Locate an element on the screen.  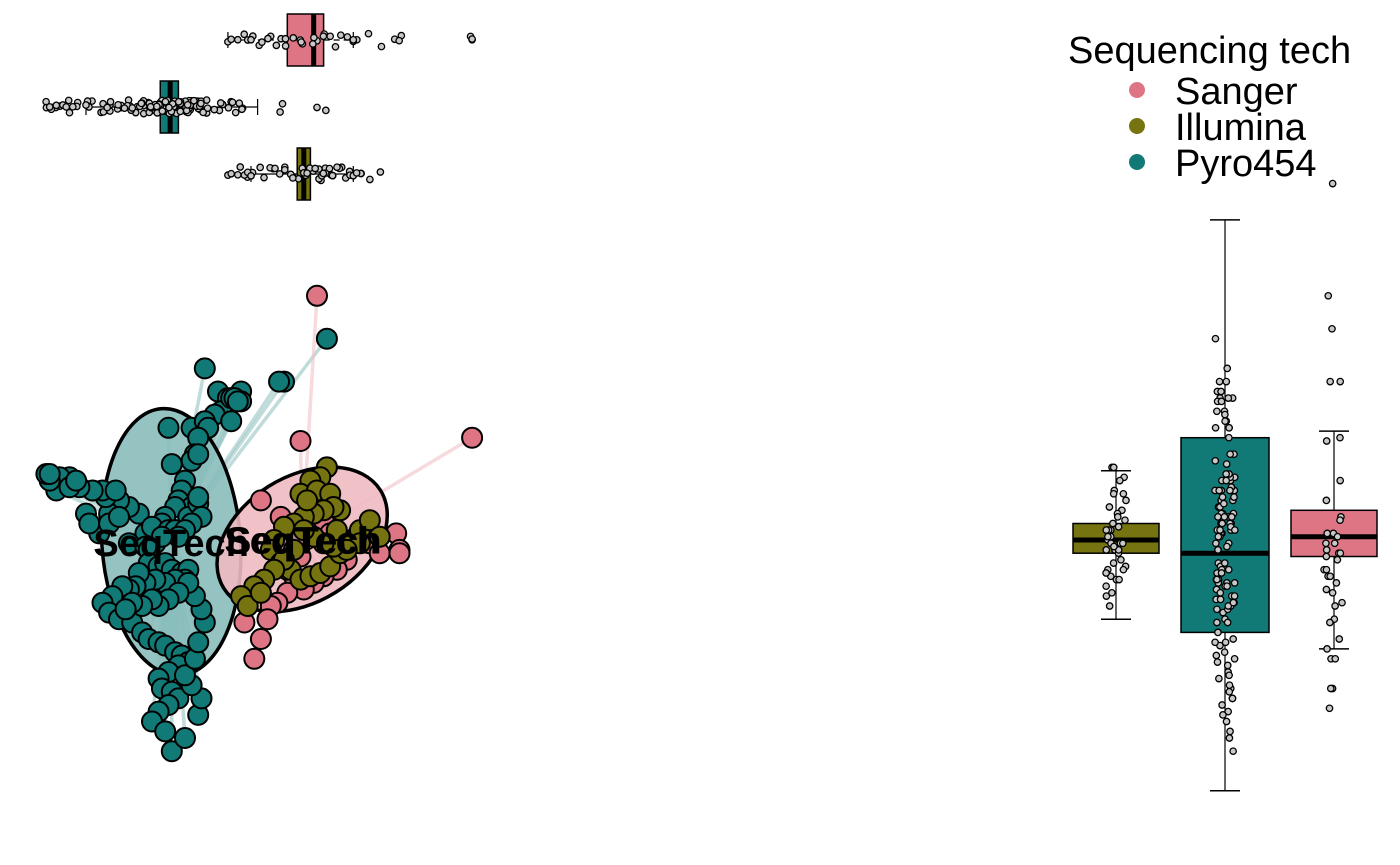
legend-label-sanger: Sanger is located at coordinates (1236, 92).